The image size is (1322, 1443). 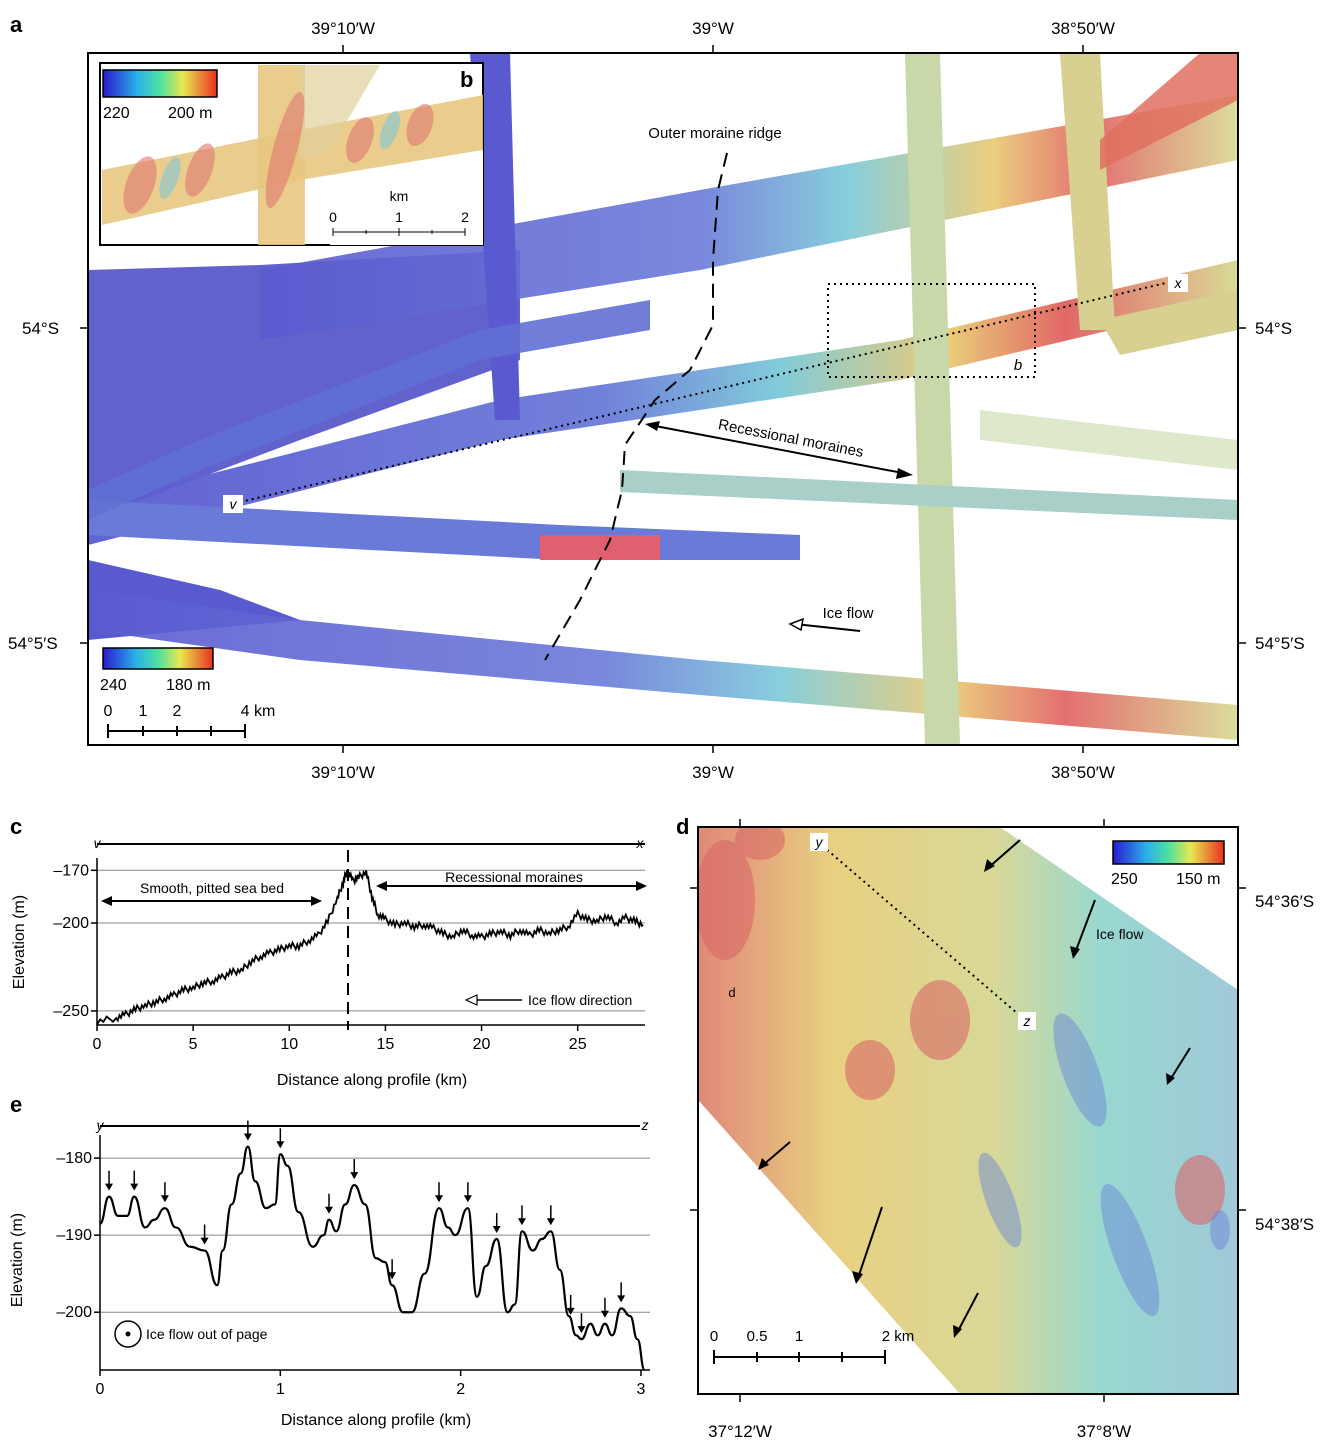 What do you see at coordinates (399, 217) in the screenshot?
I see `scalebar-b-1: 1` at bounding box center [399, 217].